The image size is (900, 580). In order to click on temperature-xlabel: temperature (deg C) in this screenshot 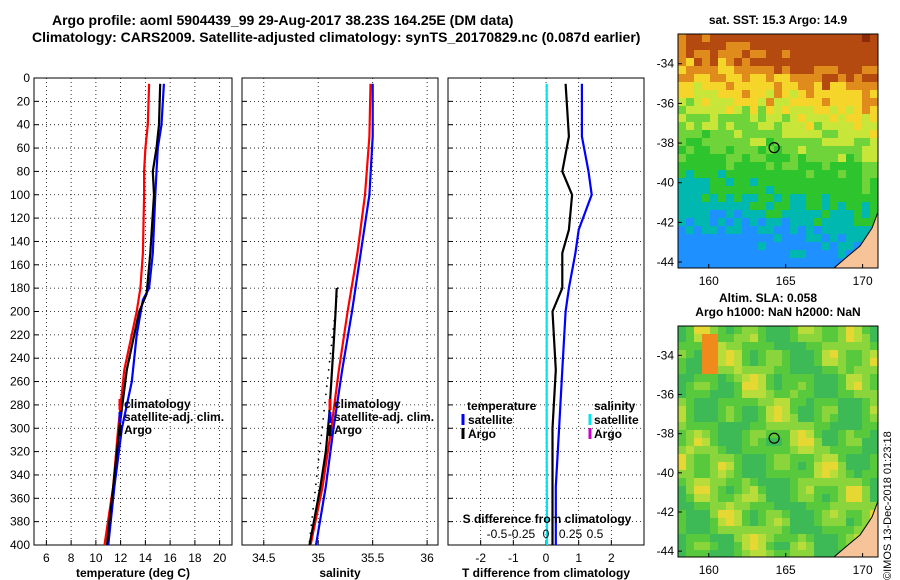, I will do `click(133, 573)`.